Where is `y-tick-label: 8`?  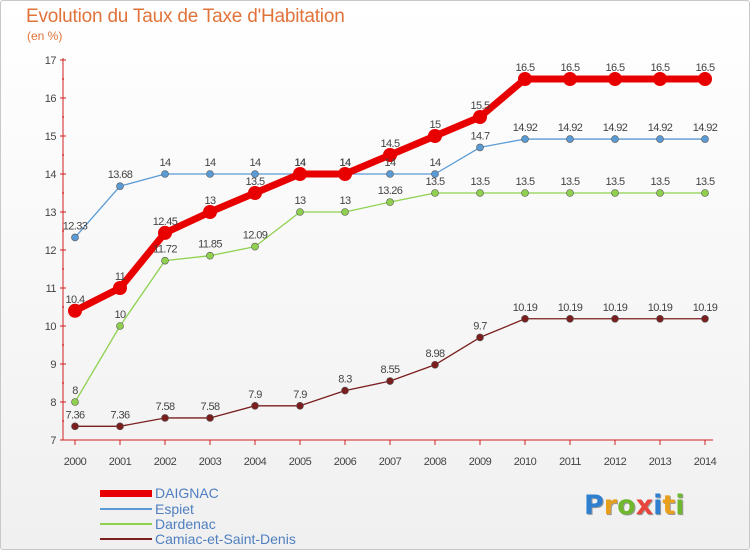
y-tick-label: 8 is located at coordinates (53, 403).